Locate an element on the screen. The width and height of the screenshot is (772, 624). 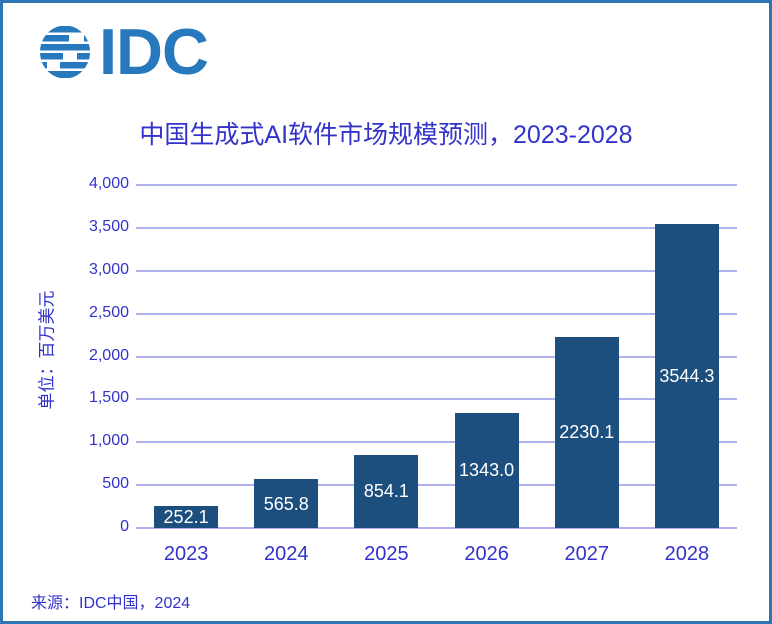
x-tick-label: 2028 is located at coordinates (687, 554).